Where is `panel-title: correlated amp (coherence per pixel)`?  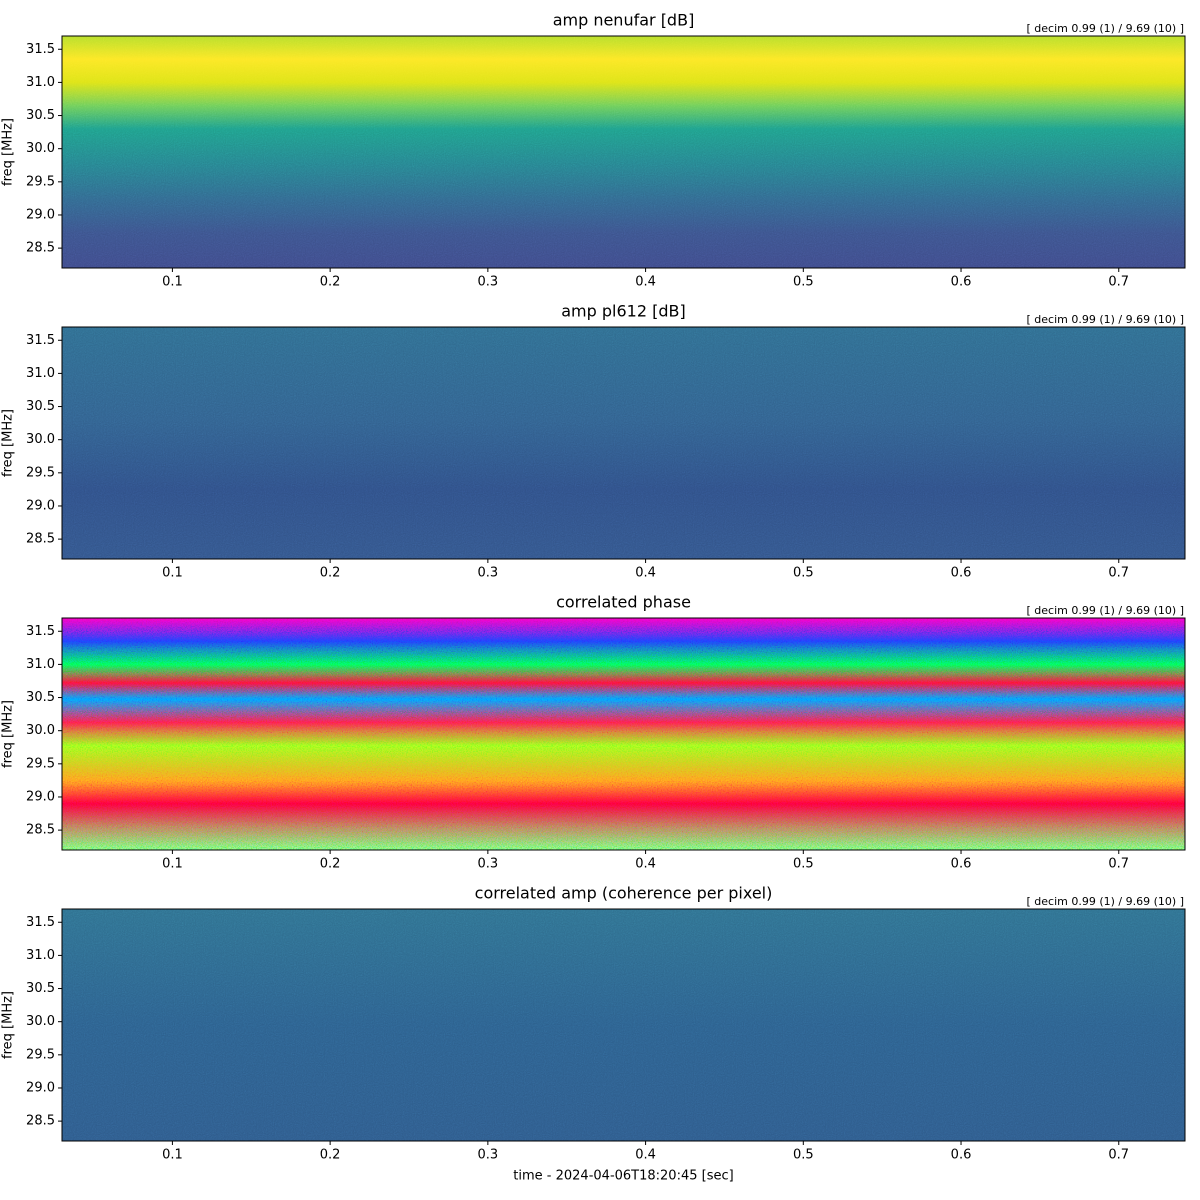
panel-title: correlated amp (coherence per pixel) is located at coordinates (624, 893).